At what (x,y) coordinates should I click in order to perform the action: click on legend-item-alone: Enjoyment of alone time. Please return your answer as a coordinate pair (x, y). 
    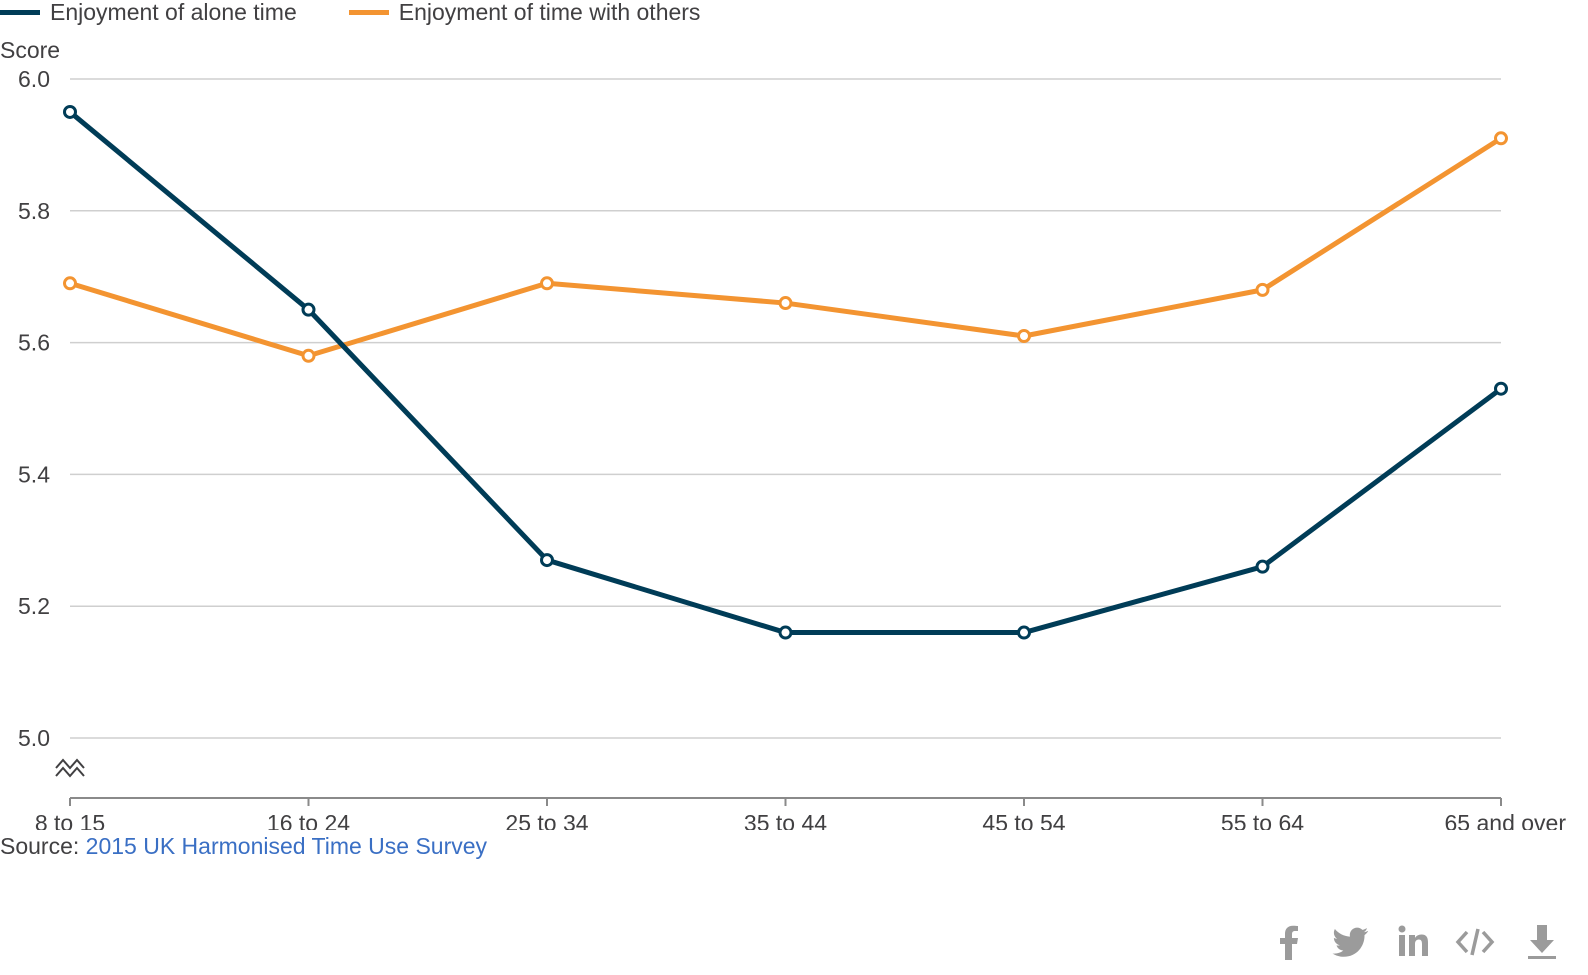
    Looking at the image, I should click on (148, 13).